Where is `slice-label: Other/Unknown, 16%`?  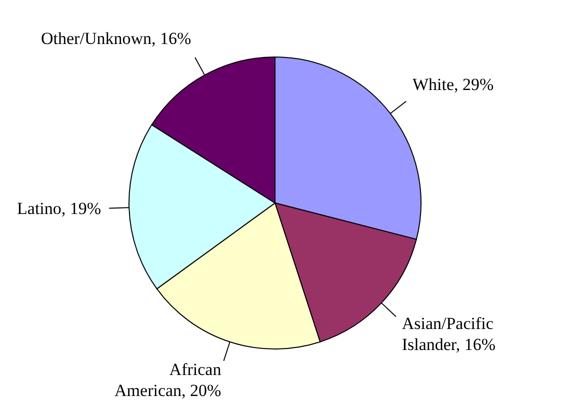
slice-label: Other/Unknown, 16% is located at coordinates (116, 39).